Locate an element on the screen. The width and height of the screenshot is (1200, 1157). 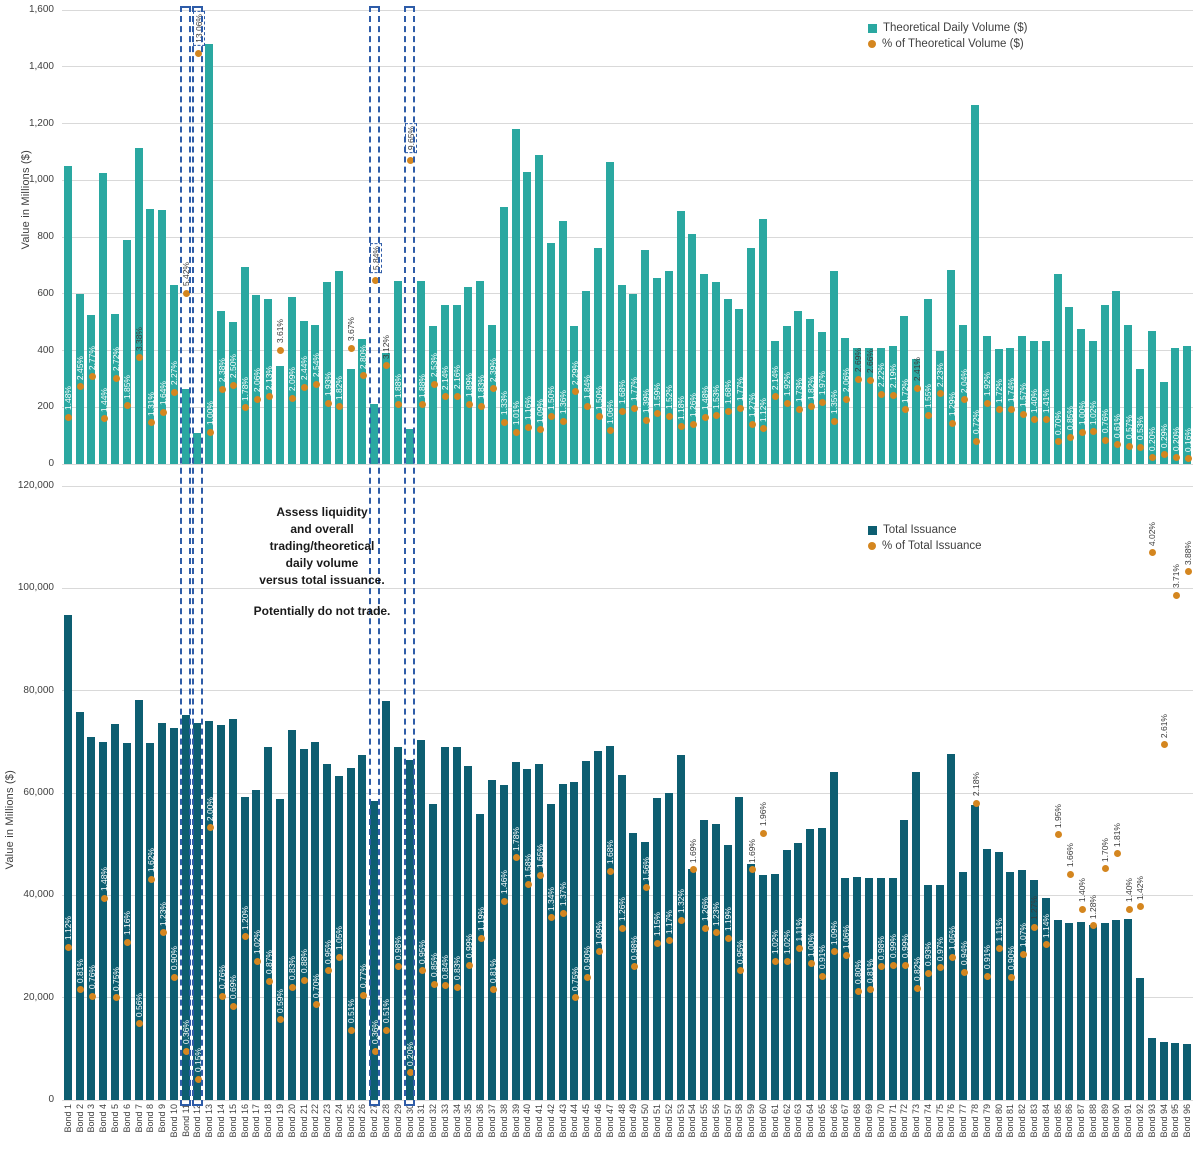
x-axis-label-bond-30: Bond 30 is located at coordinates (409, 1121).